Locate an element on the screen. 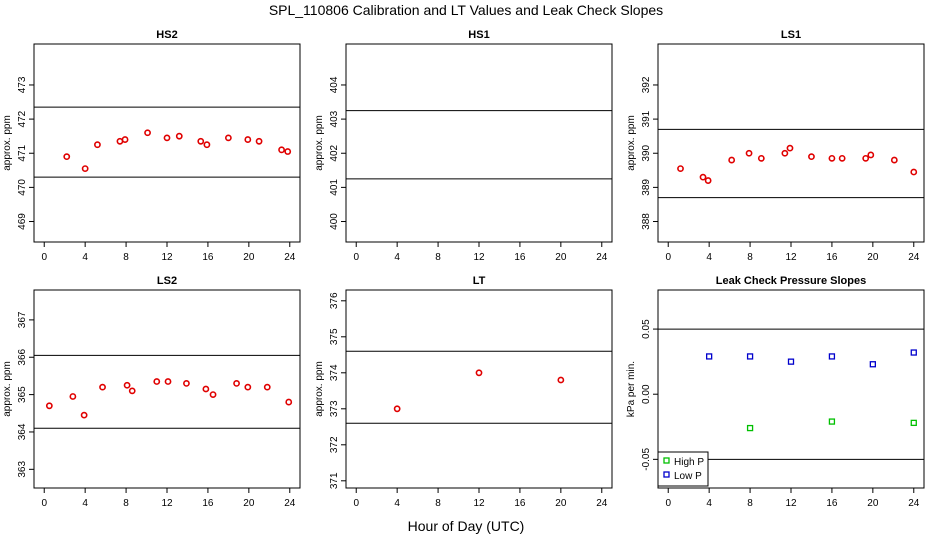 This screenshot has height=540, width=936. y-tick-label: 403 is located at coordinates (334, 118).